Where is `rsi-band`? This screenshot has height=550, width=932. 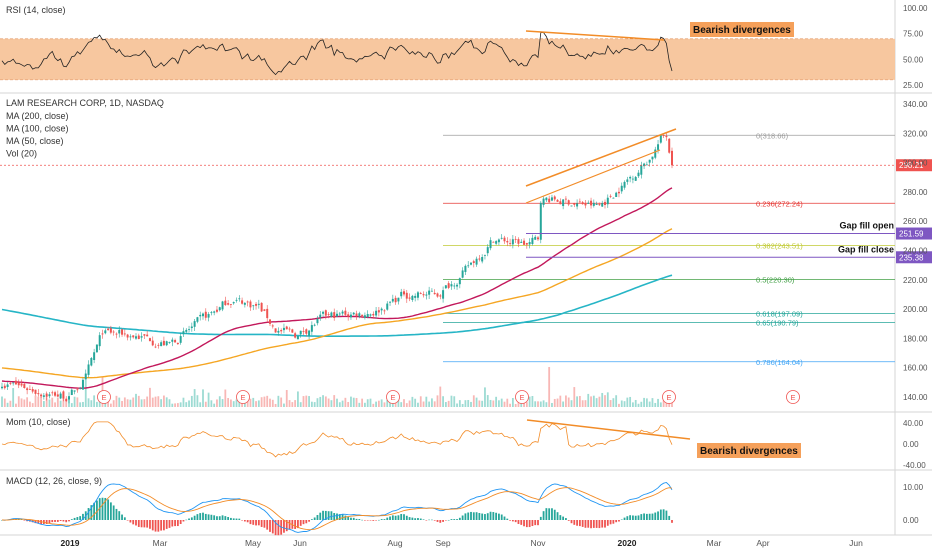 rsi-band is located at coordinates (447, 59).